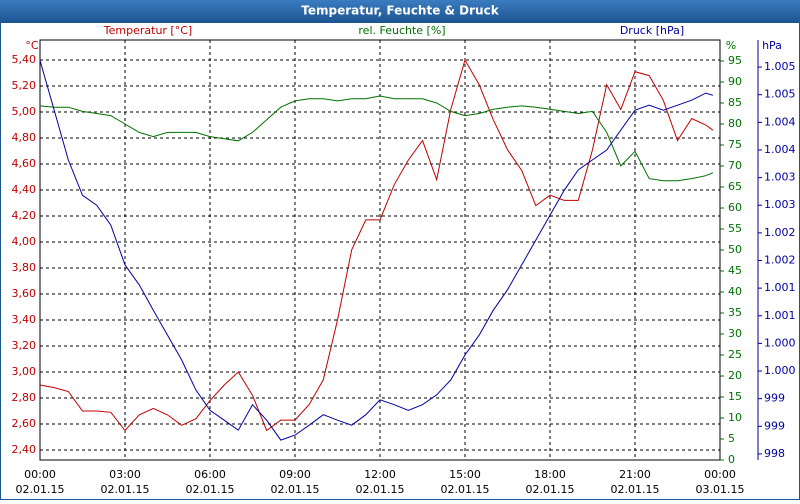 This screenshot has height=504, width=800. Describe the element at coordinates (735, 102) in the screenshot. I see `y2-tick-label: 85` at that location.